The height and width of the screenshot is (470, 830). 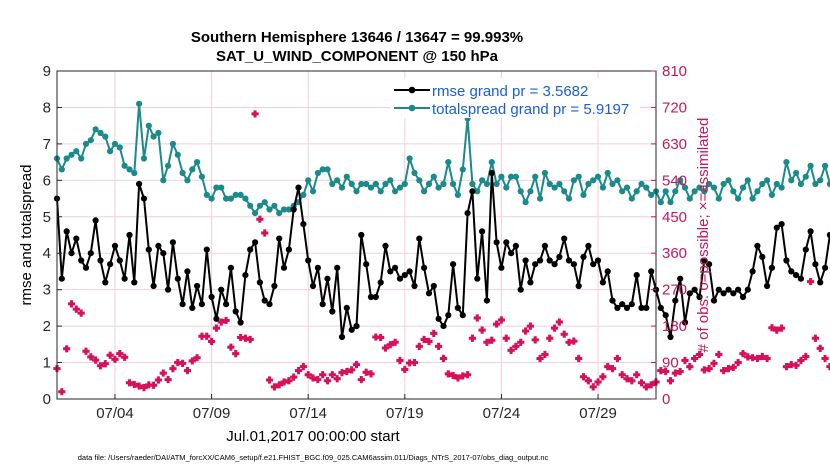 What do you see at coordinates (47, 253) in the screenshot?
I see `y-left-tick-label: 4` at bounding box center [47, 253].